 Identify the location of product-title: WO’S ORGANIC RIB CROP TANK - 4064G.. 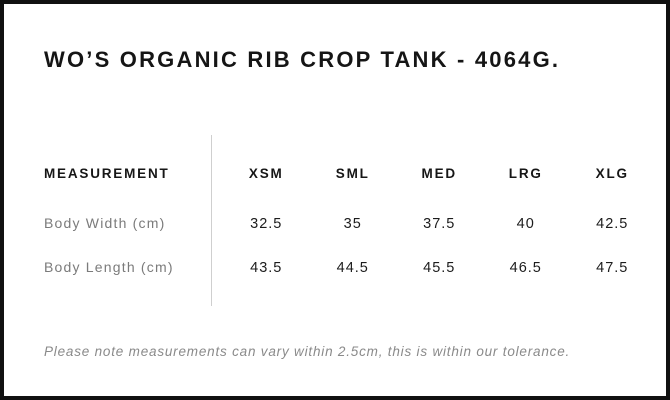
(302, 59).